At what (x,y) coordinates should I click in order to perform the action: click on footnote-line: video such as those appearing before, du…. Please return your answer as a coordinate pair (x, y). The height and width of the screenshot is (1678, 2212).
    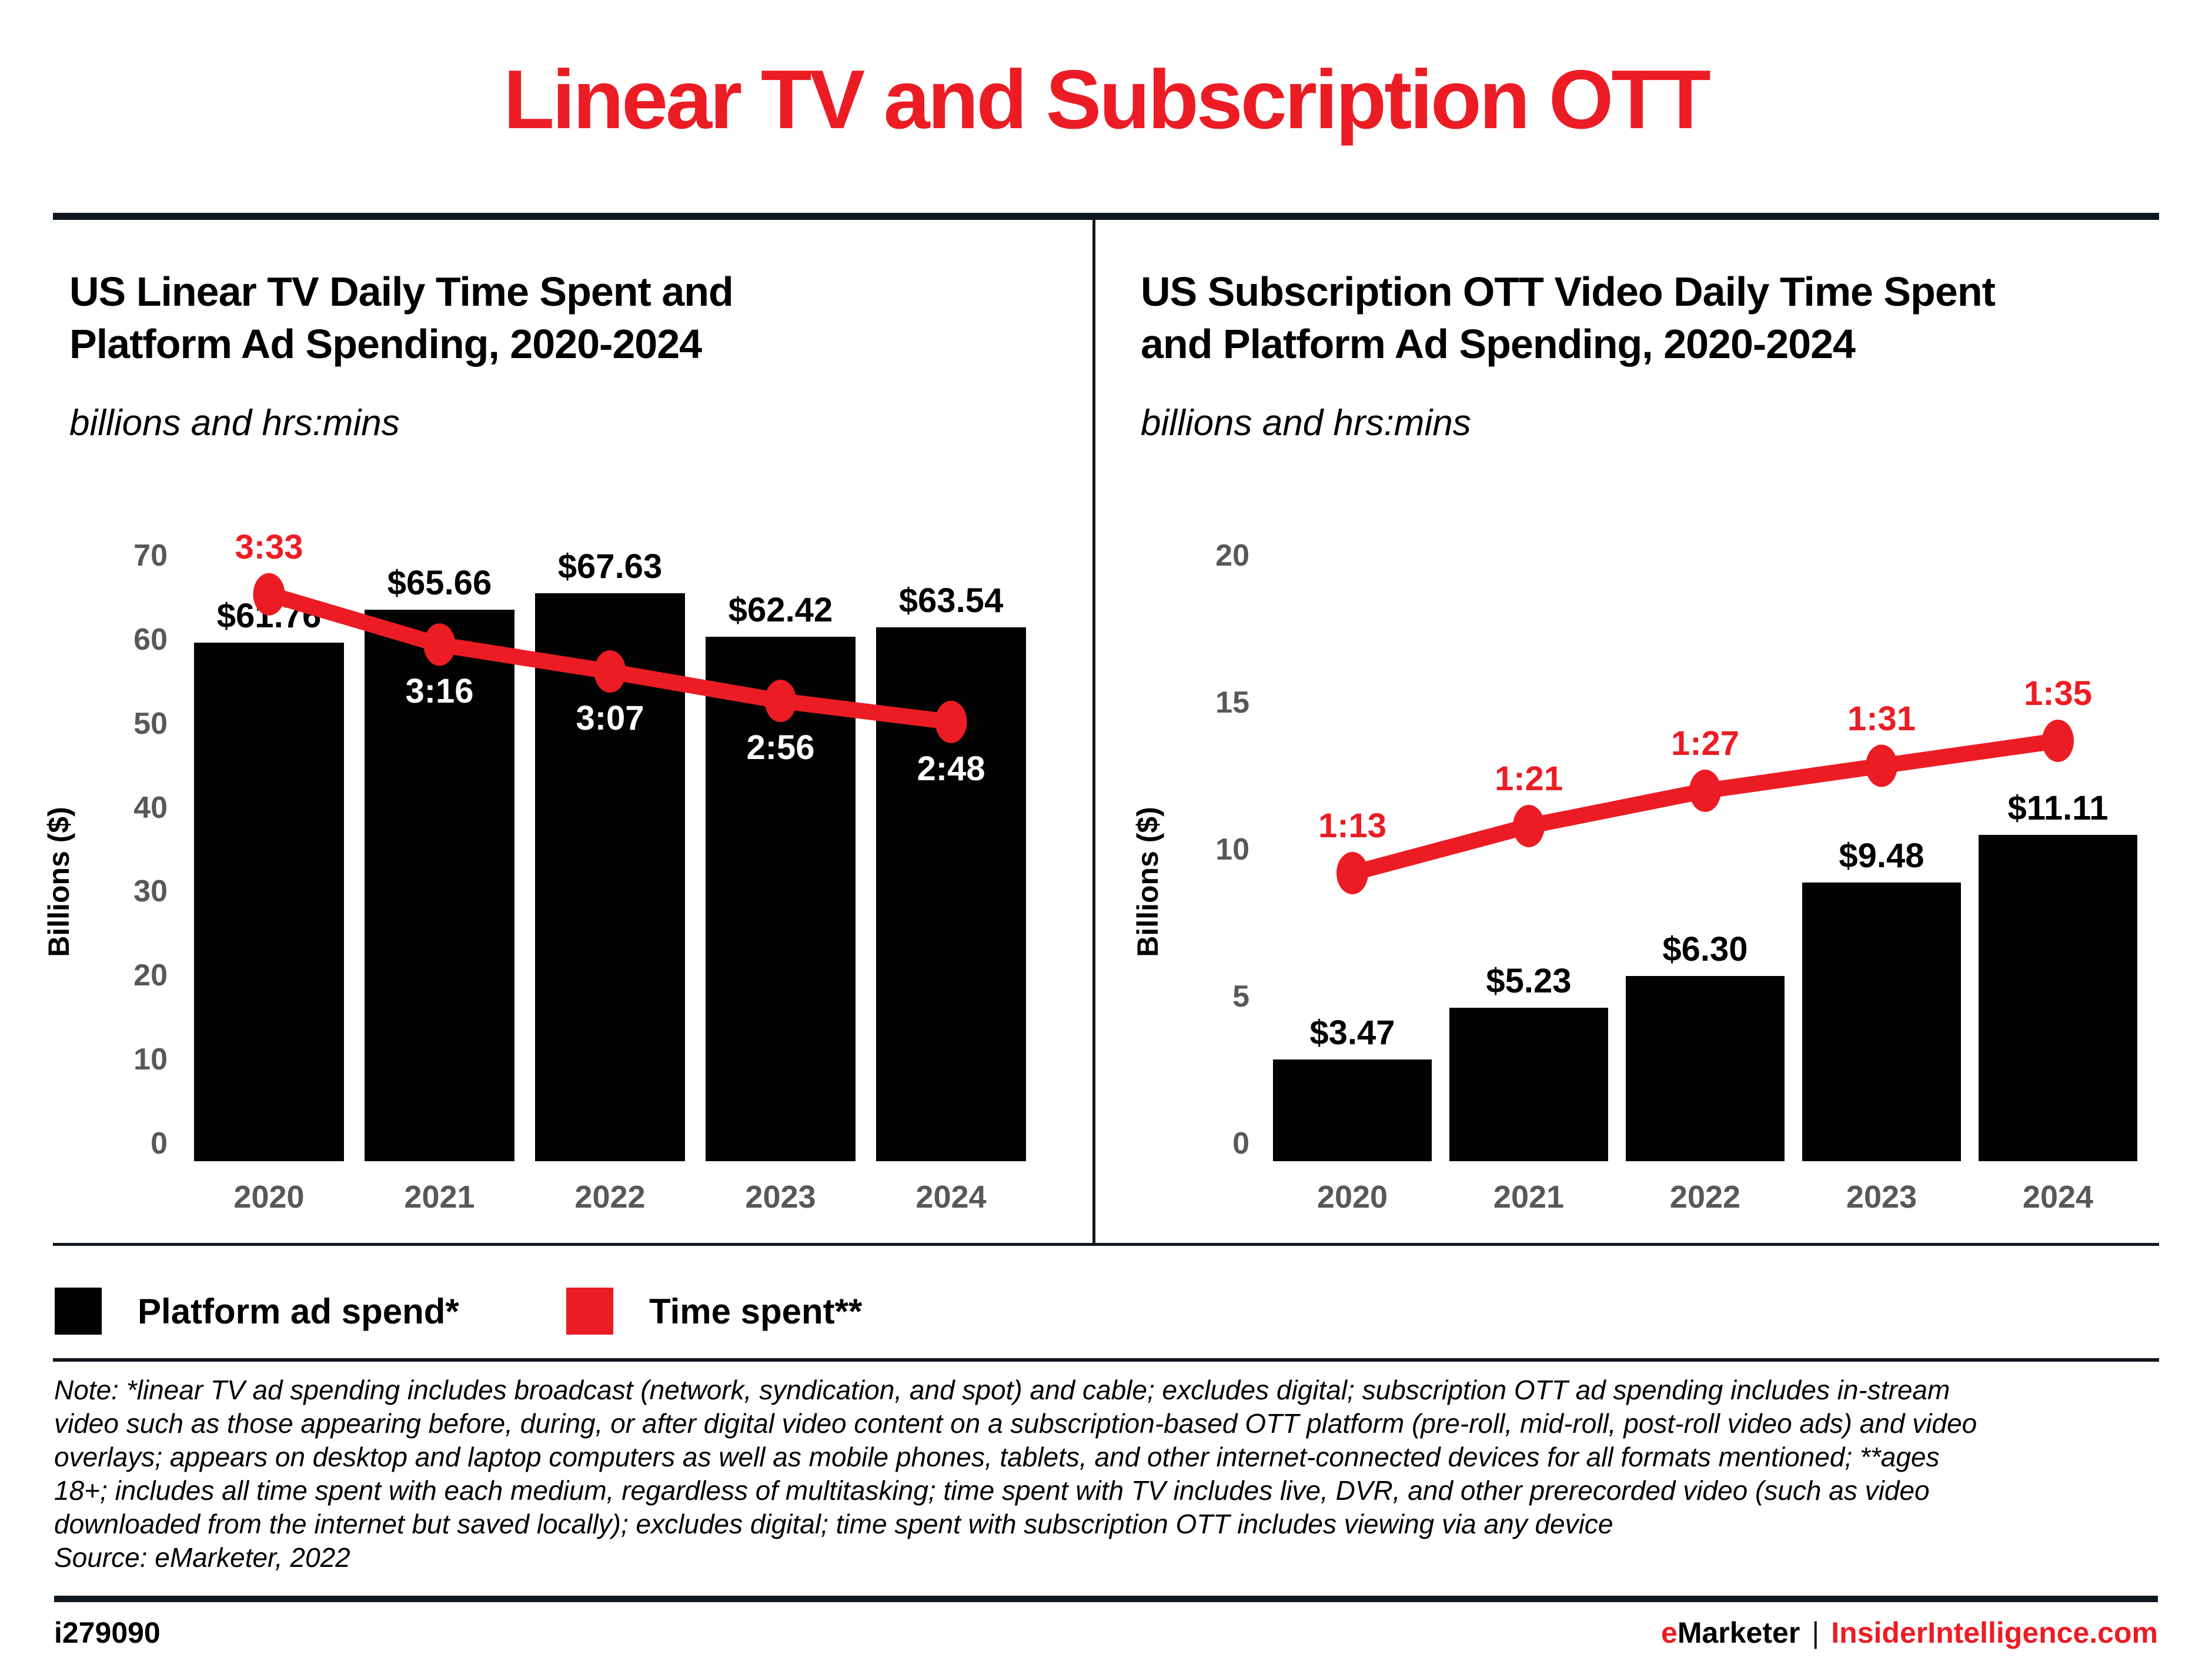
    Looking at the image, I should click on (1015, 1423).